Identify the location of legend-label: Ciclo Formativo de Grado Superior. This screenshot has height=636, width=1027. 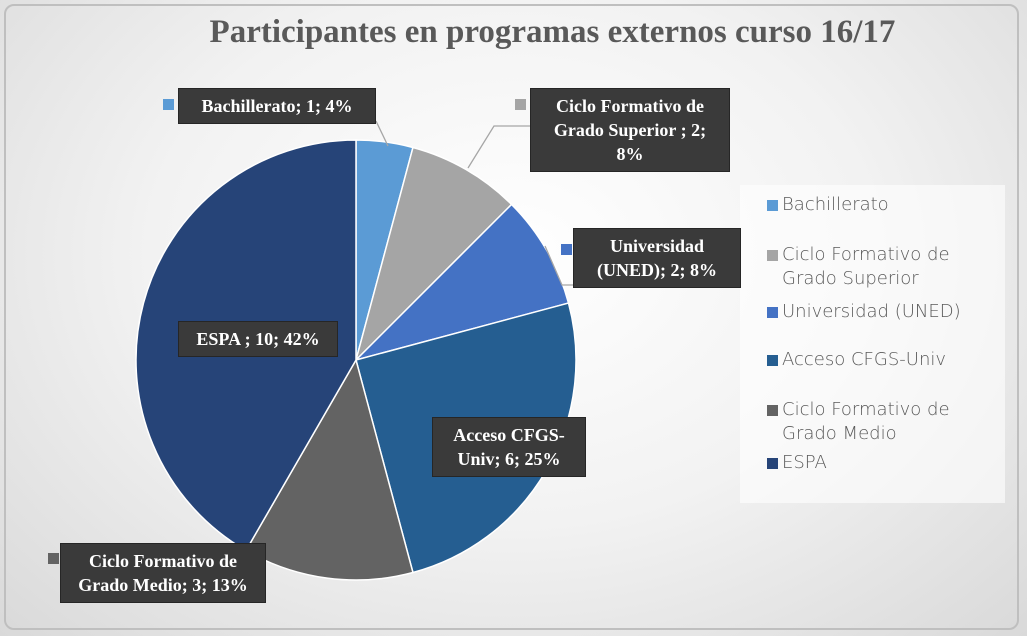
(866, 266).